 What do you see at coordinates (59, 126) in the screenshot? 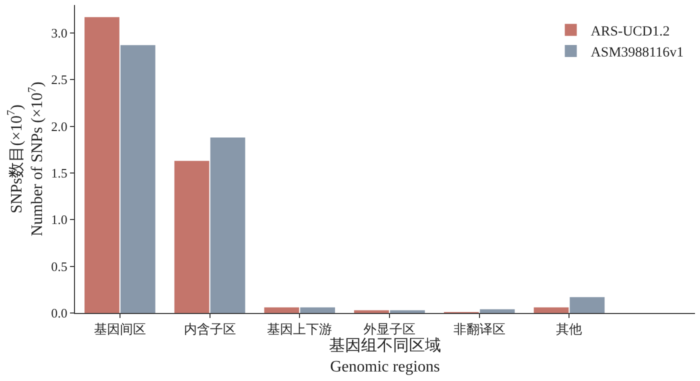
I see `y-tick-label: 2.0` at bounding box center [59, 126].